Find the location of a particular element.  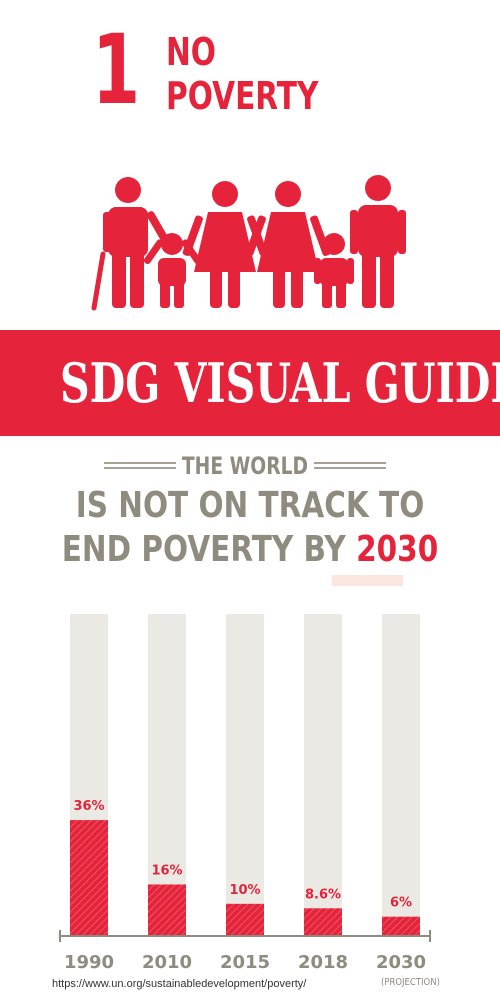

headline-line2: END POVERTY BY 2030 is located at coordinates (250, 550).